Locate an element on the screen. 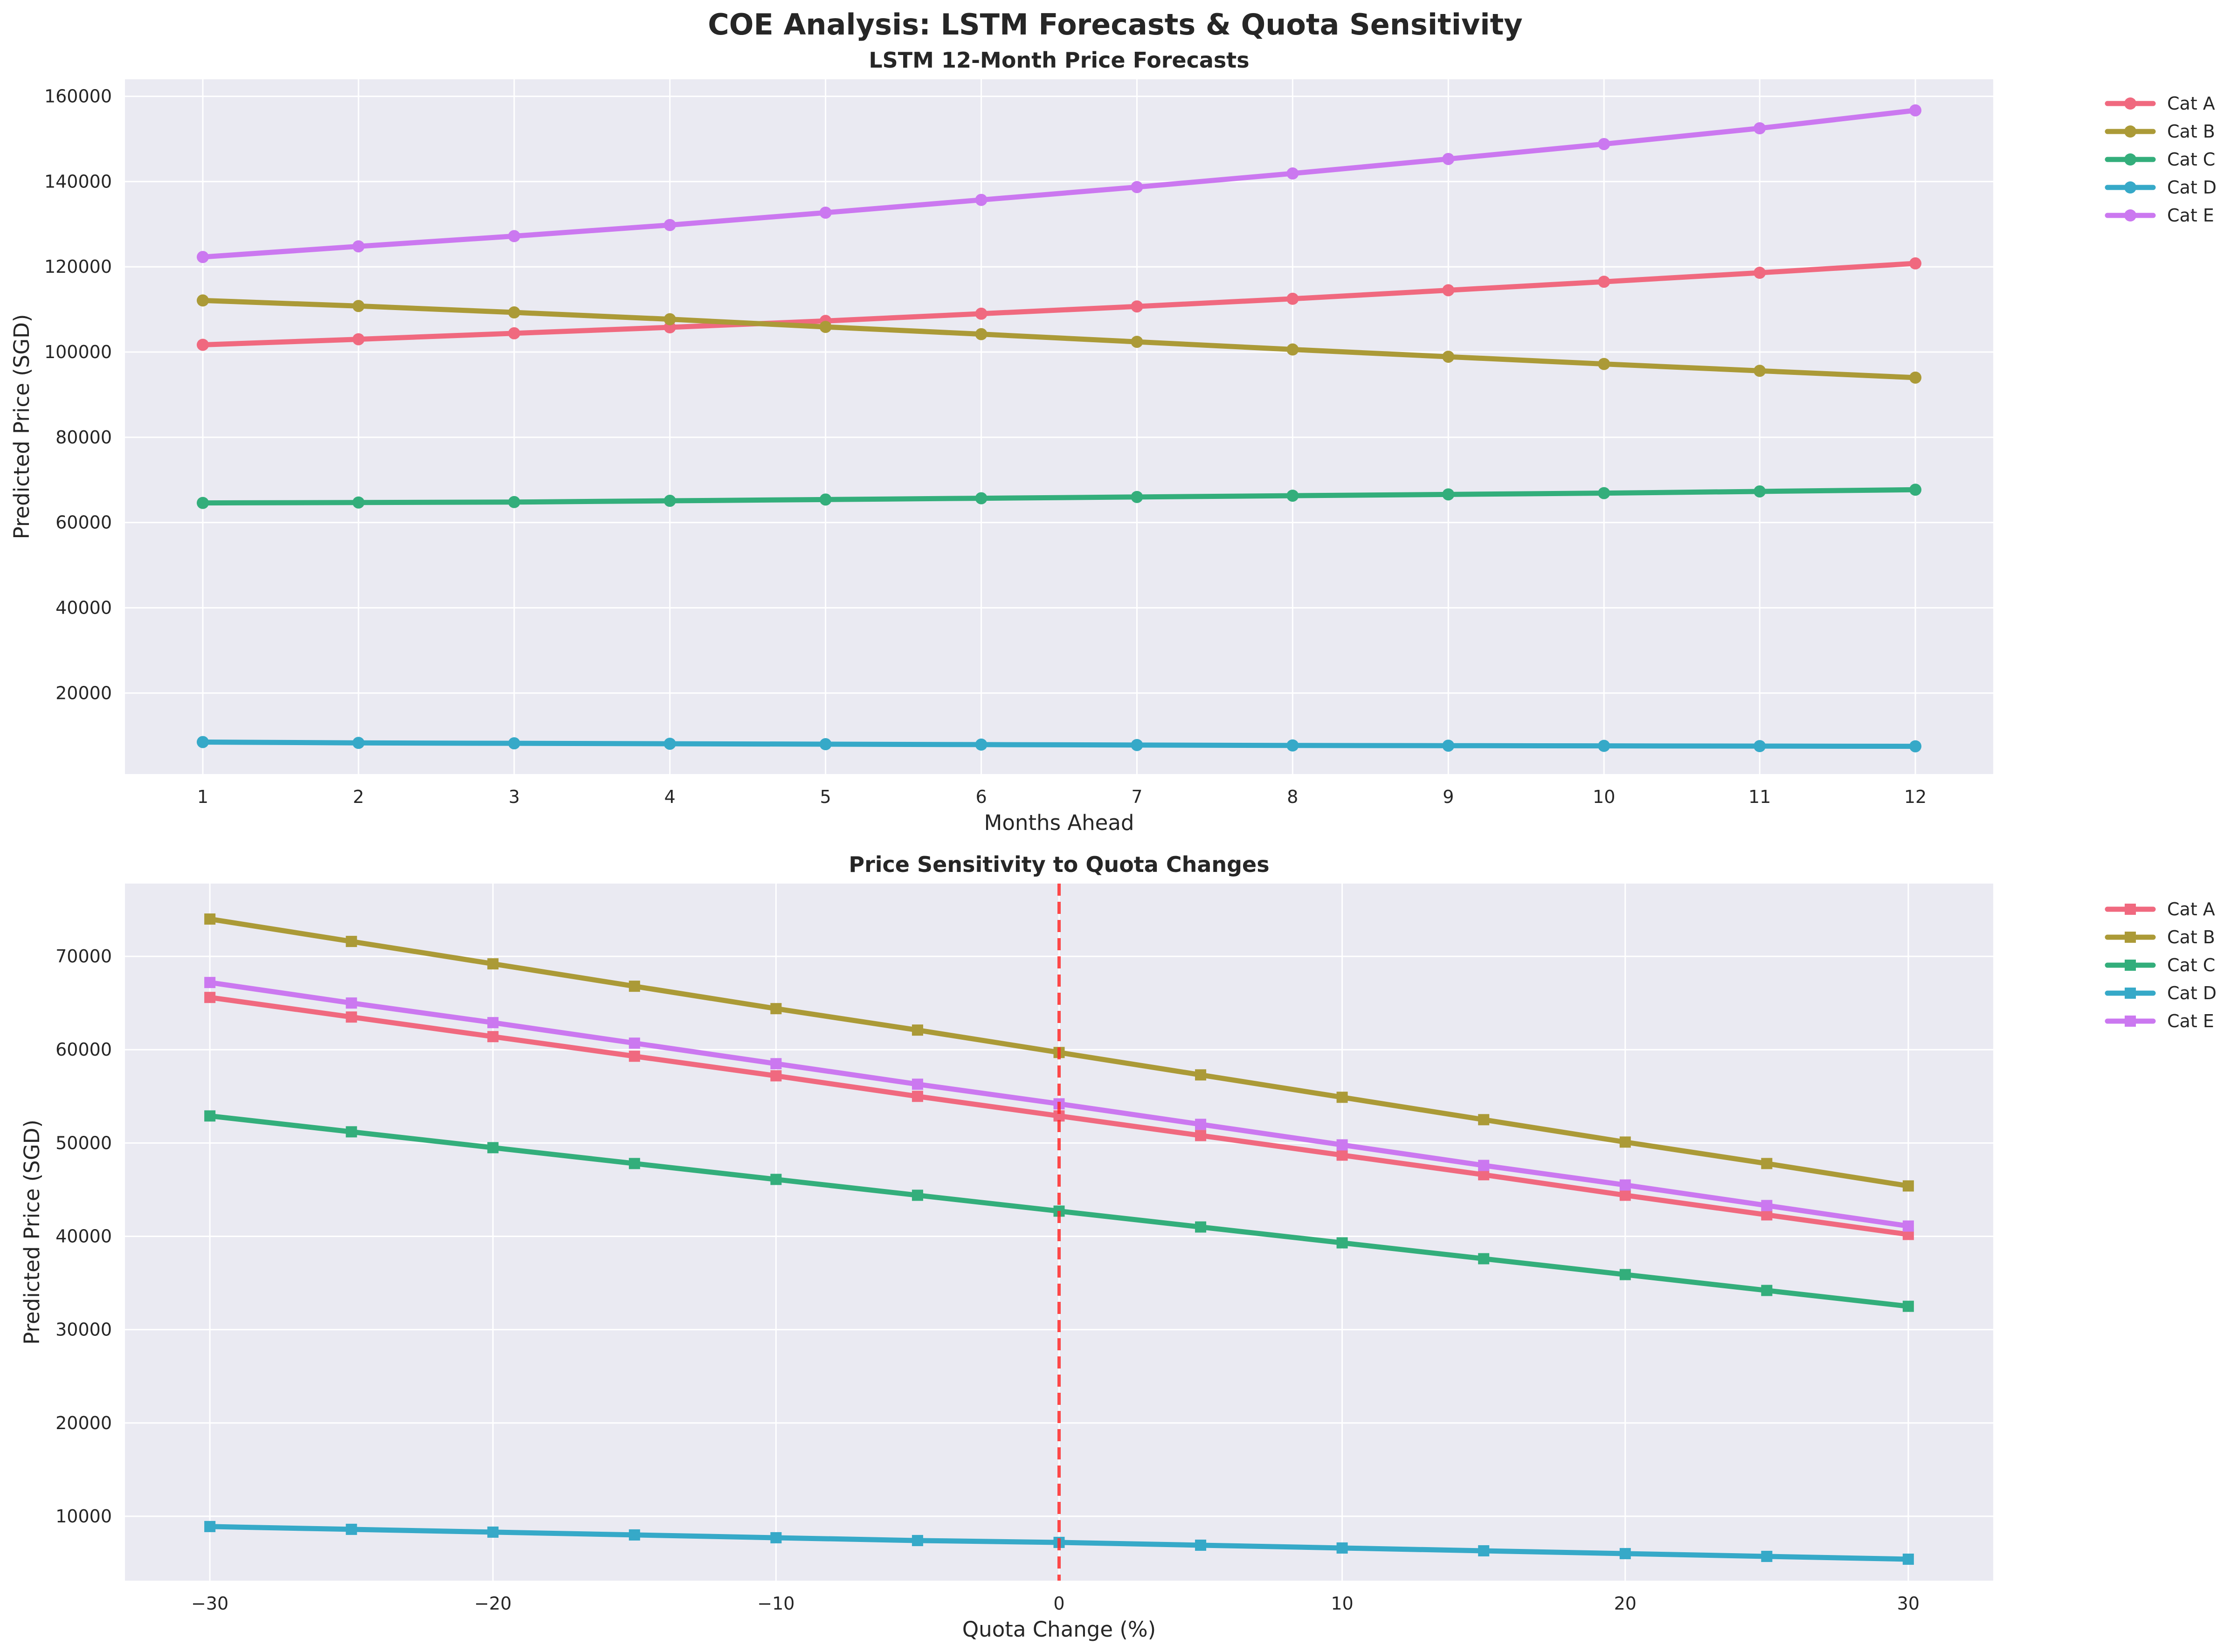 Image resolution: width=2231 pixels, height=1652 pixels. x-tick-label: 3 is located at coordinates (514, 797).